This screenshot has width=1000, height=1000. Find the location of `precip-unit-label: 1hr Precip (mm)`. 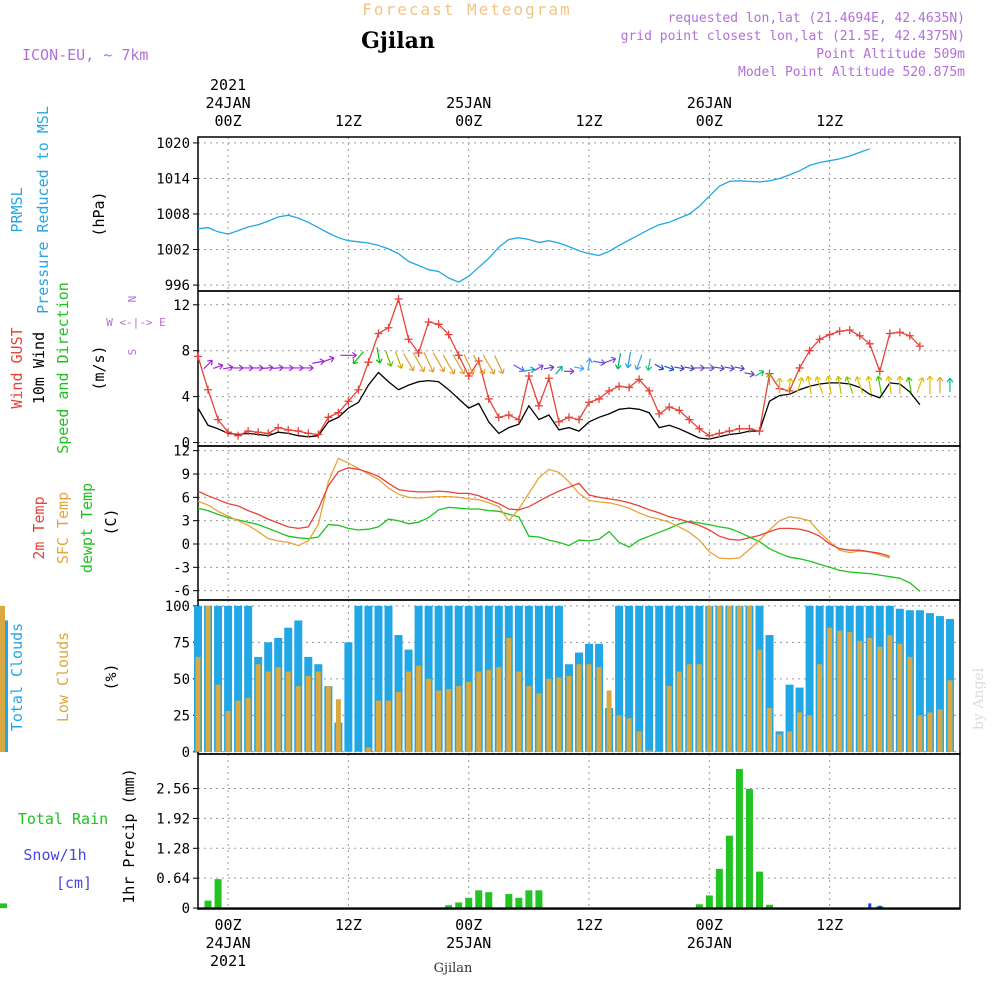

precip-unit-label: 1hr Precip (mm) is located at coordinates (129, 835).